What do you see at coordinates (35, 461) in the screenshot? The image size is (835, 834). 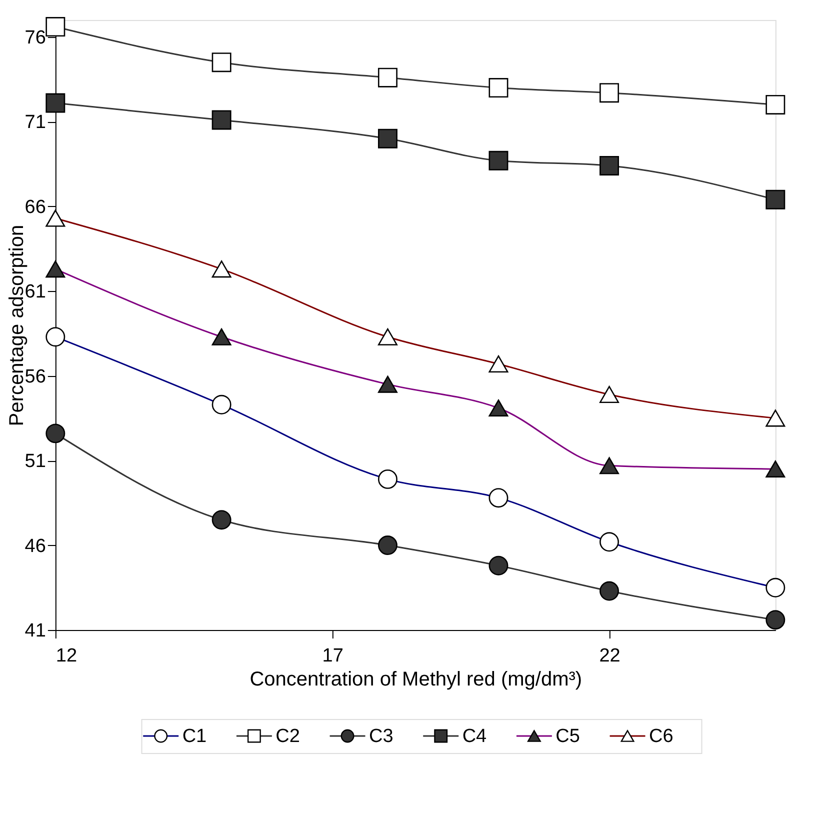 I see `y-tick-label: 51` at bounding box center [35, 461].